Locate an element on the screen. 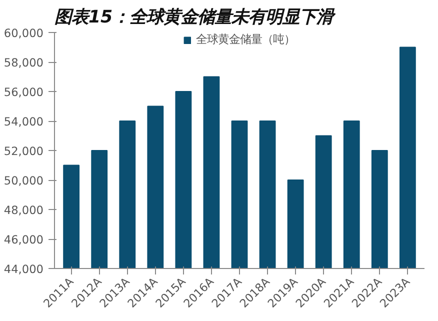  y-tick-label: 48,000 is located at coordinates (24, 210).